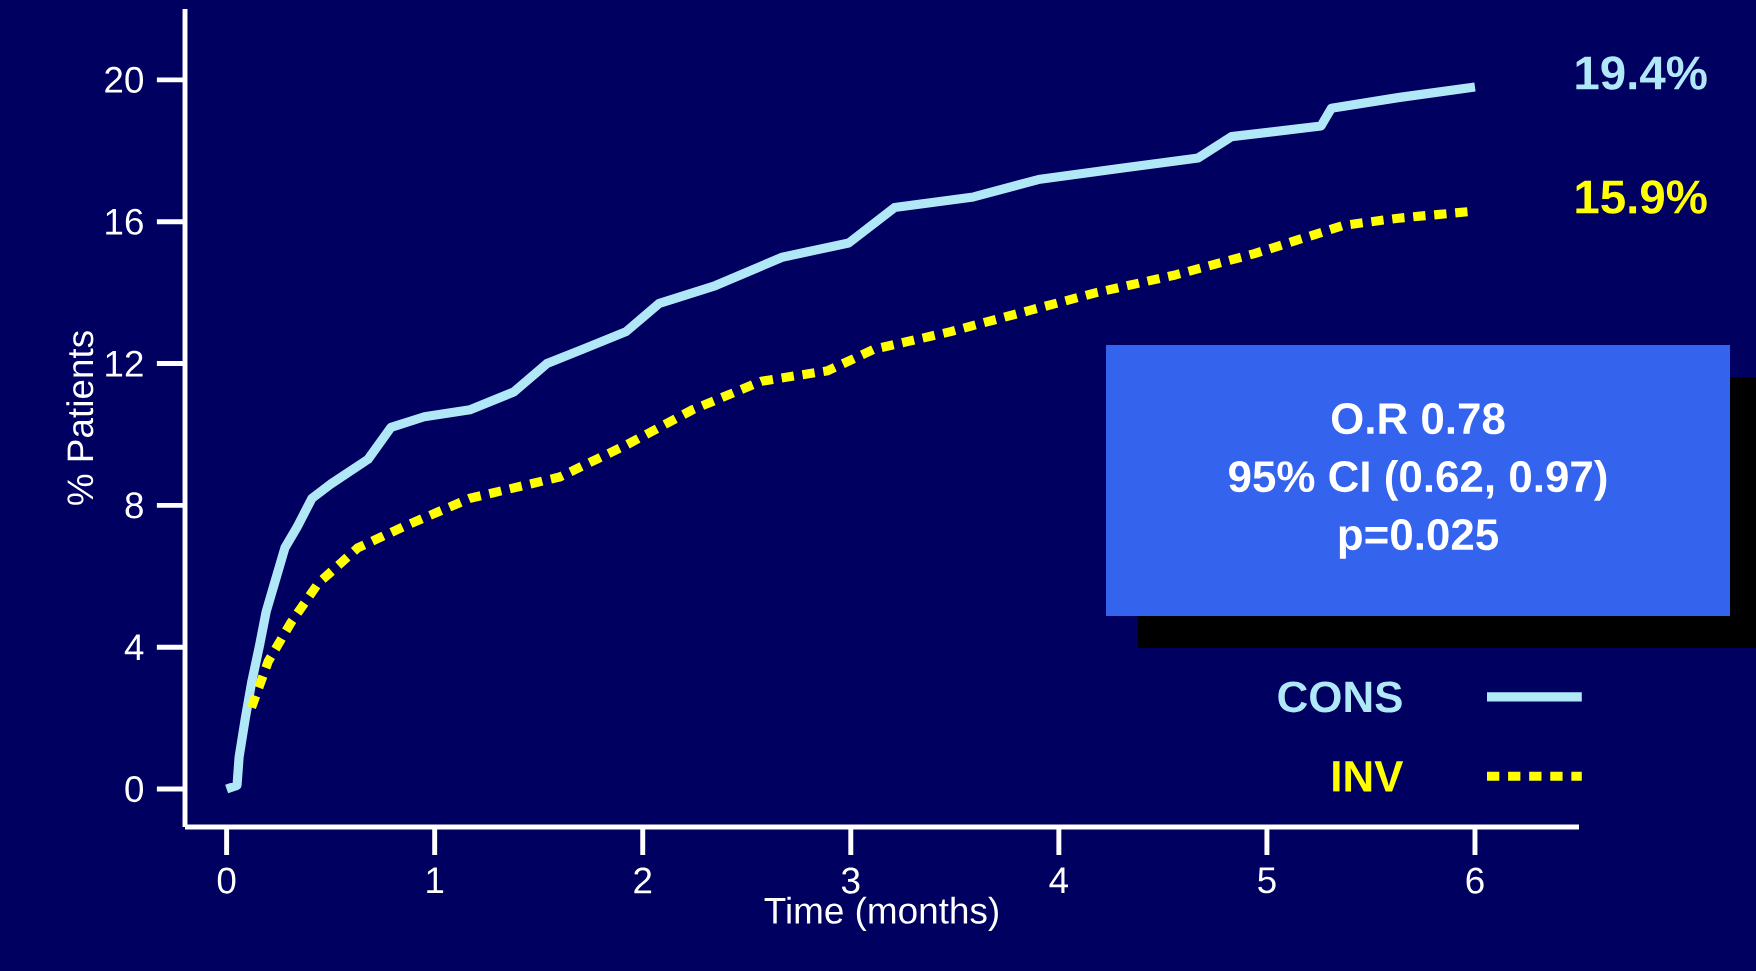 The image size is (1756, 971). I want to click on x-tick-label: 3, so click(850, 880).